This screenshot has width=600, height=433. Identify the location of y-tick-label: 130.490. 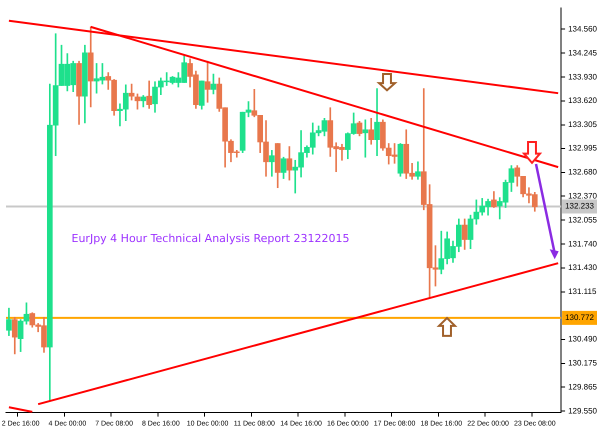
(583, 339).